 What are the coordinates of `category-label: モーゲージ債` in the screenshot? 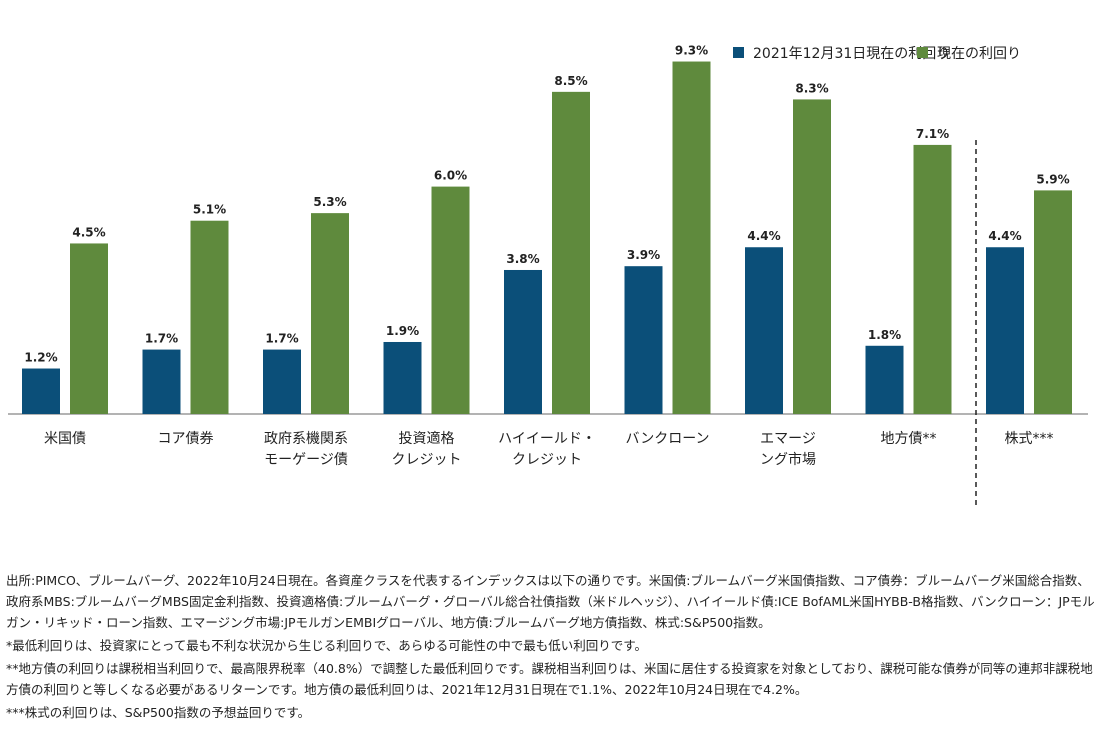 It's located at (306, 460).